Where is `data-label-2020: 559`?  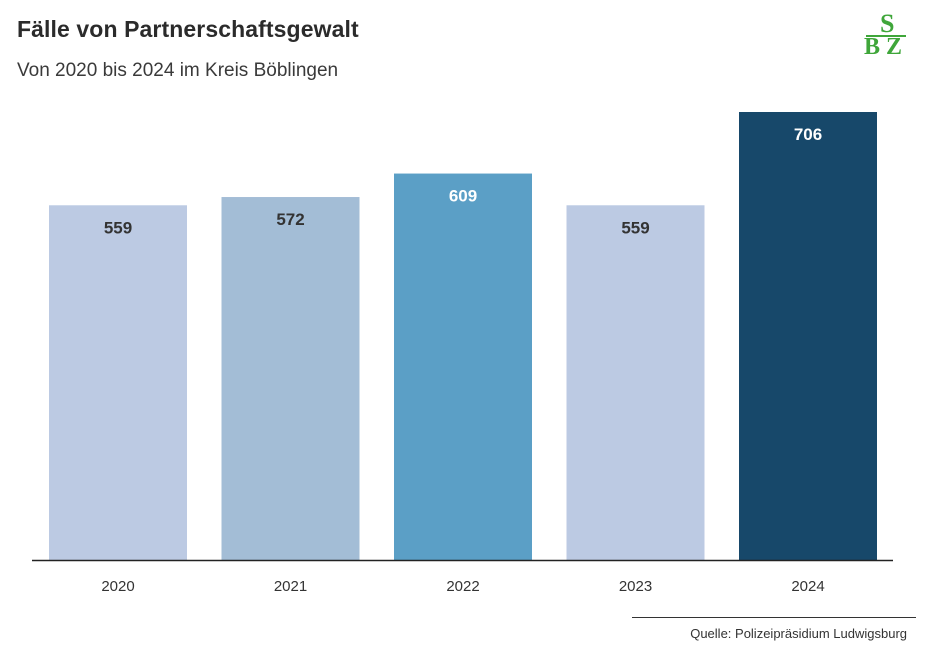 data-label-2020: 559 is located at coordinates (118, 227).